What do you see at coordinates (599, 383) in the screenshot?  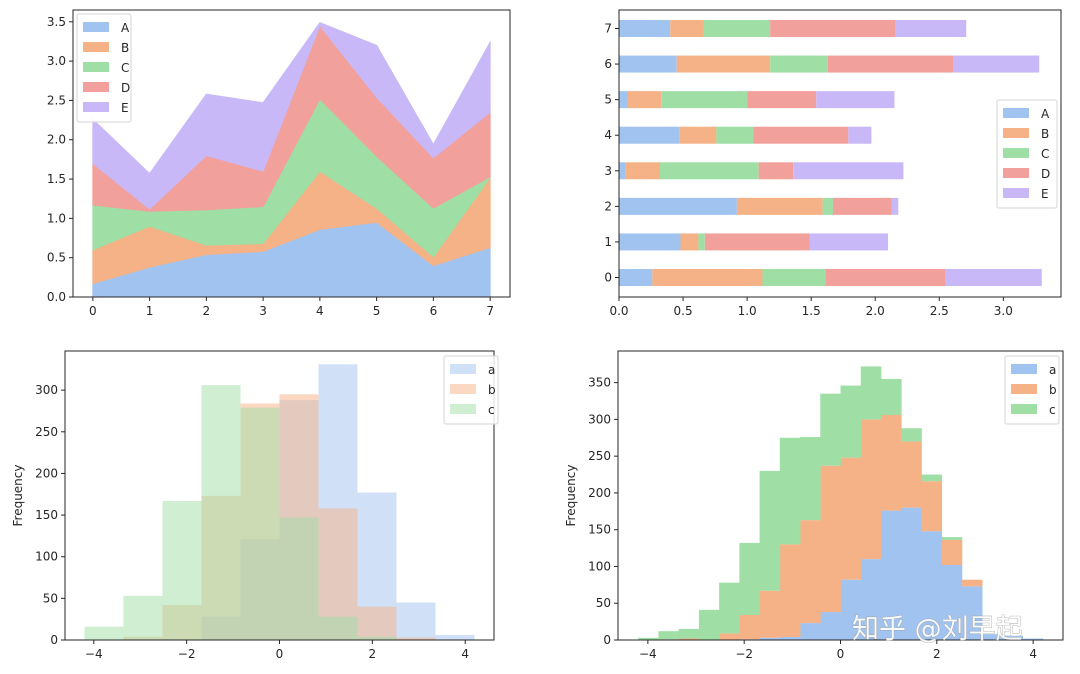 I see `y-tick-label: 350` at bounding box center [599, 383].